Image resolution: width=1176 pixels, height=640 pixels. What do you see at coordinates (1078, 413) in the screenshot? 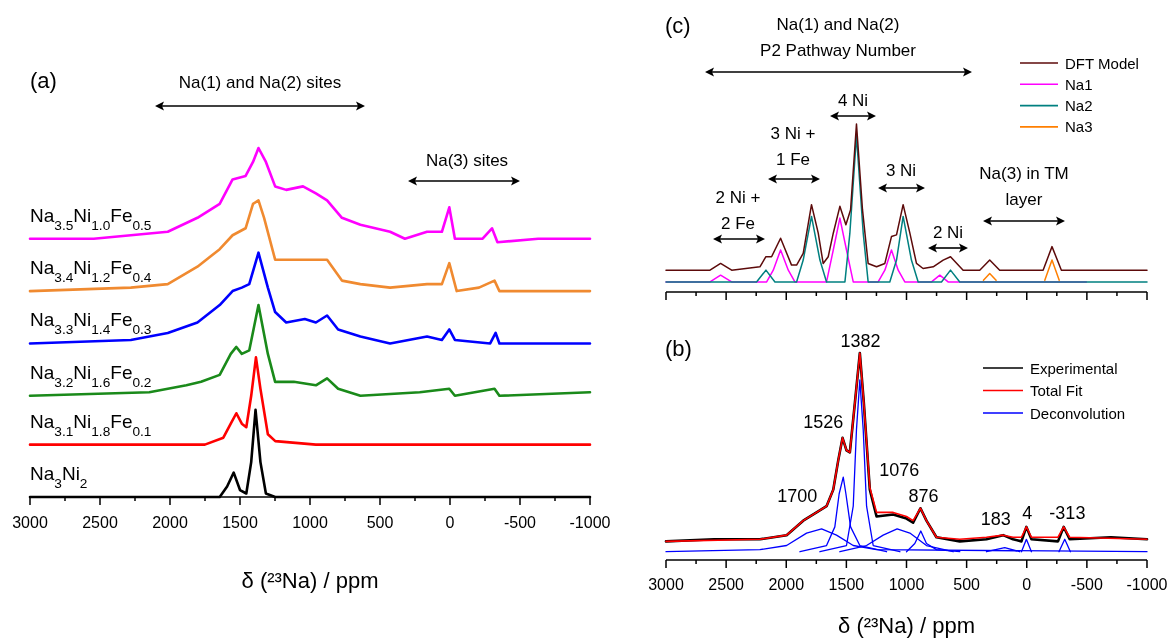
I see `legend-label: Deconvolution` at bounding box center [1078, 413].